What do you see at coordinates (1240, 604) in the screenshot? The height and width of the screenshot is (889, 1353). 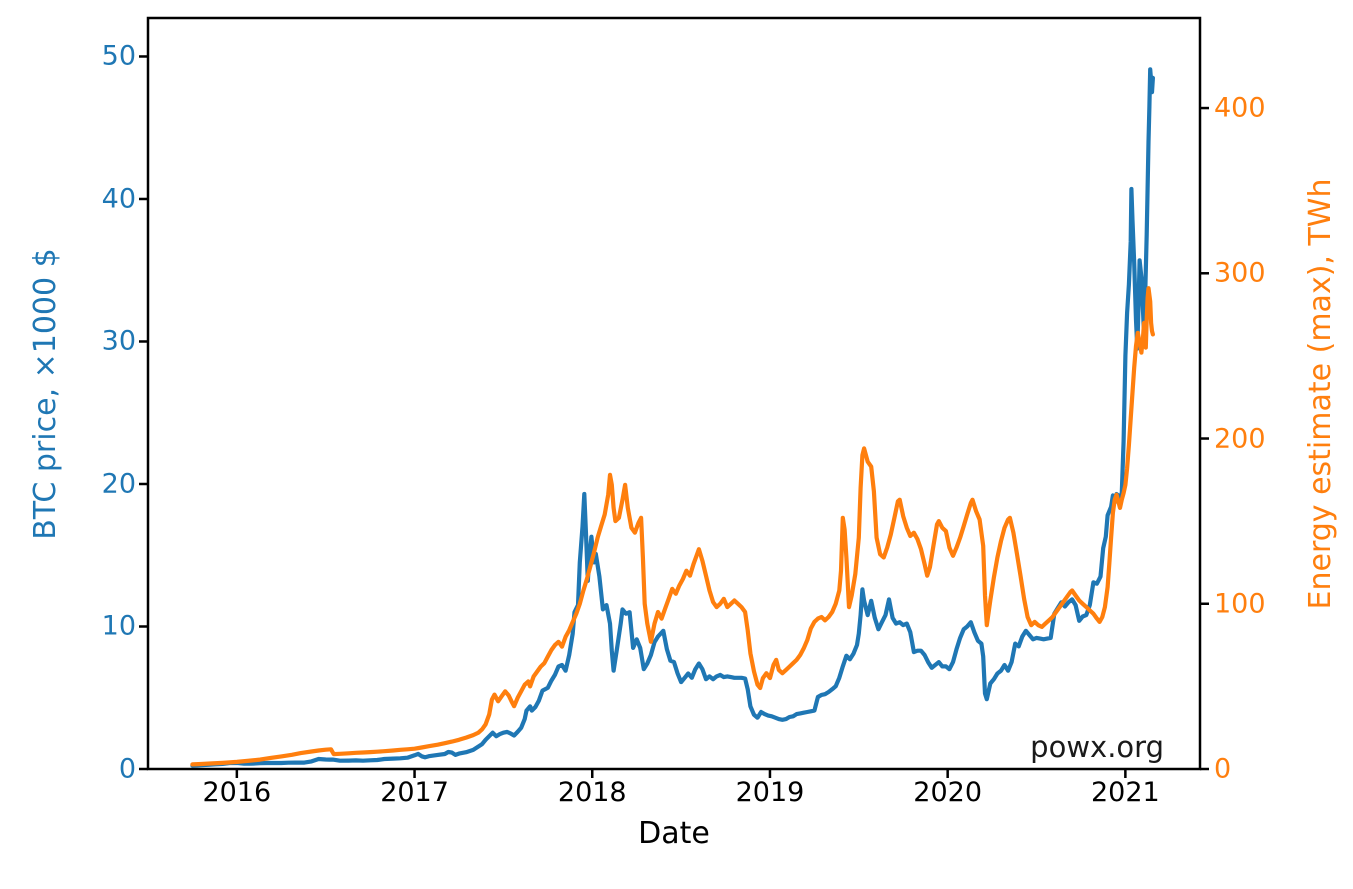 I see `right-tick-label-100: 100` at bounding box center [1240, 604].